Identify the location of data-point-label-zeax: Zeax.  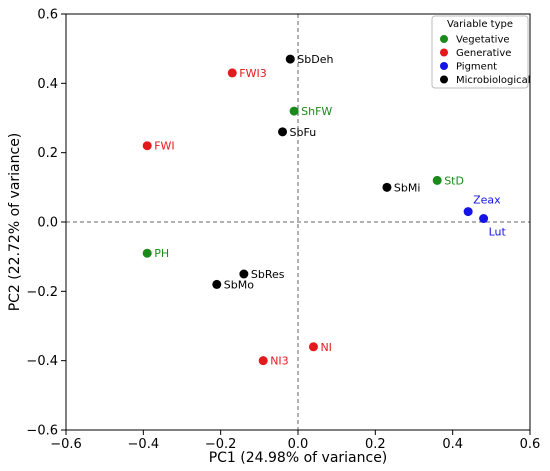
(487, 200).